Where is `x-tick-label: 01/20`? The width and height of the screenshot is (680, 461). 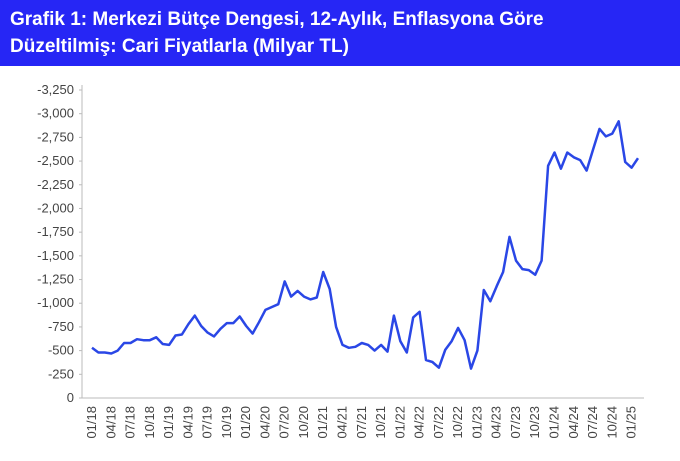 x-tick-label: 01/20 is located at coordinates (245, 422).